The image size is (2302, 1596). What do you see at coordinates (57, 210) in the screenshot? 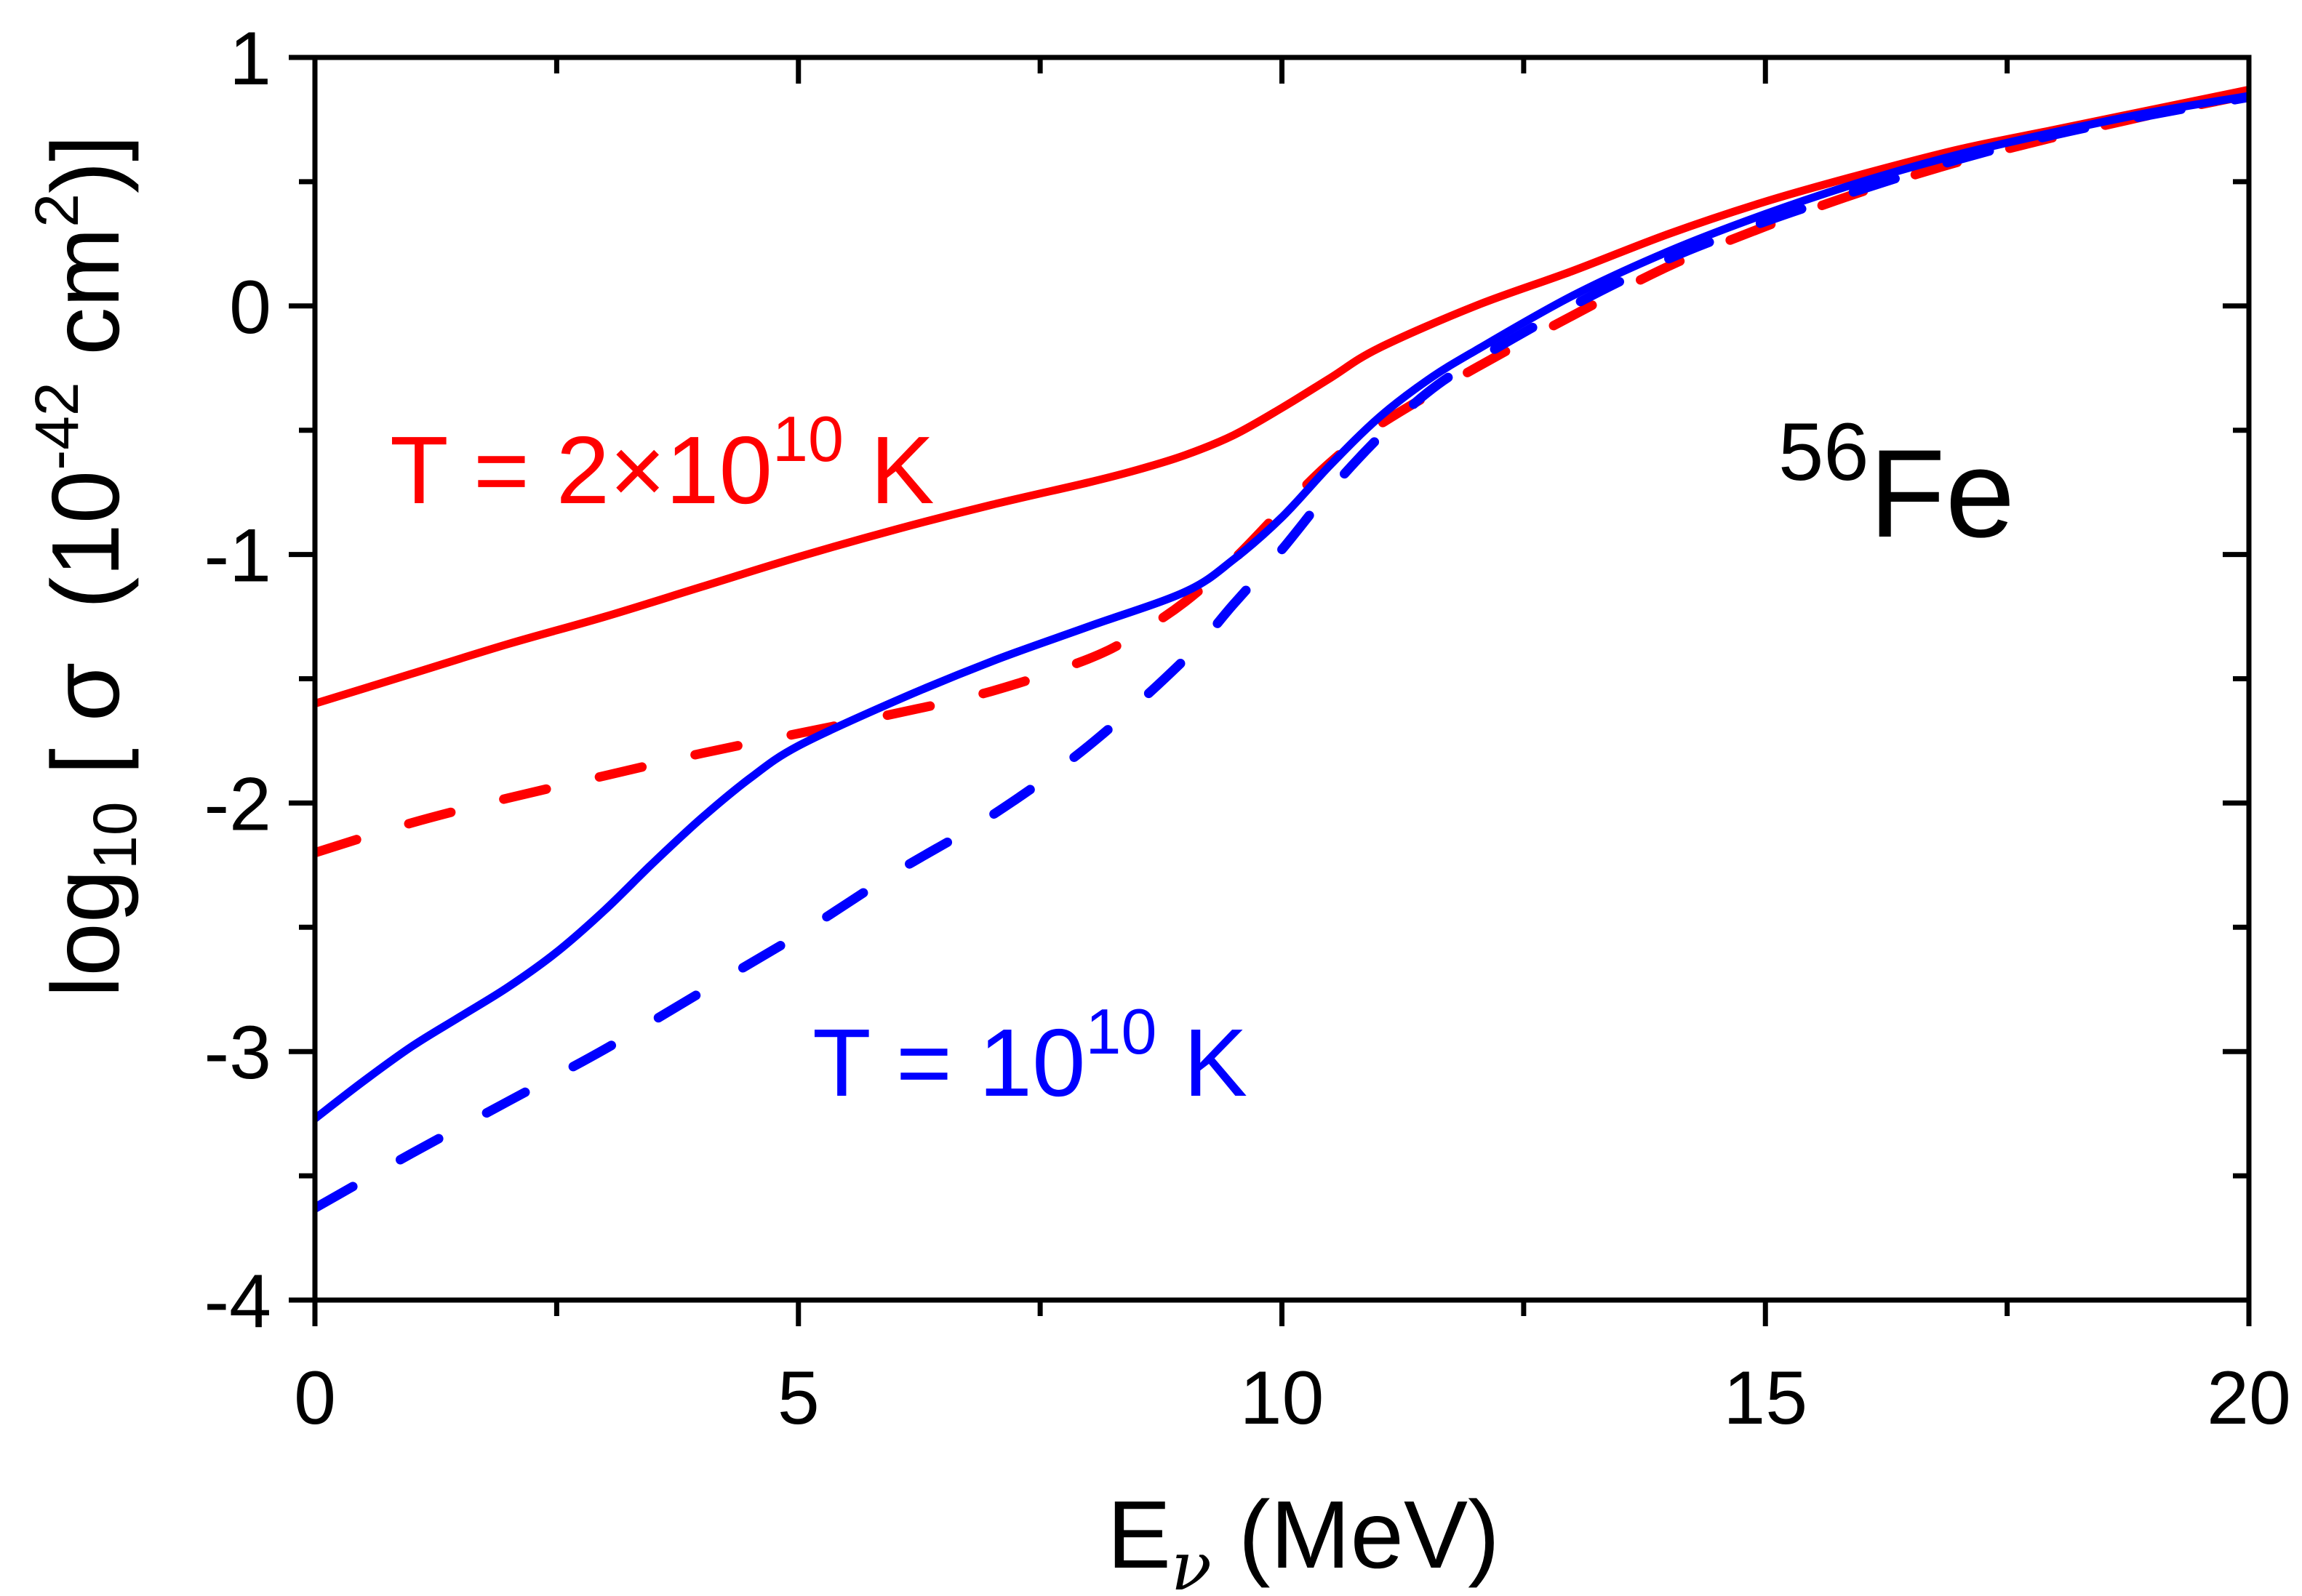
I see `y-axis-title-sup2: 2` at bounding box center [57, 210].